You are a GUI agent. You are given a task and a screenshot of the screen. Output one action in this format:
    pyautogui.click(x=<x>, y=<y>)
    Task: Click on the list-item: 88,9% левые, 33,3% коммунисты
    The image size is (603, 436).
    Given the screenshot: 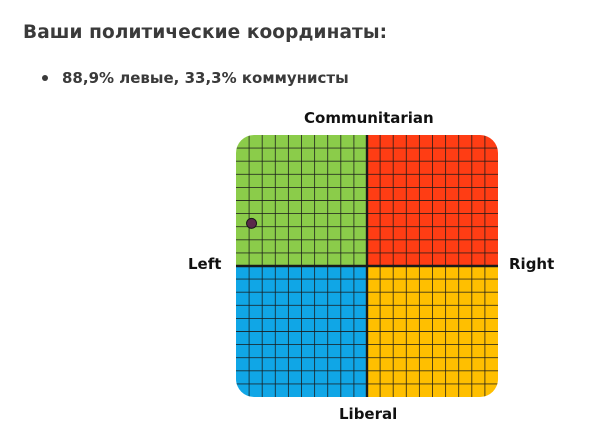 What is the action you would take?
    pyautogui.click(x=195, y=78)
    